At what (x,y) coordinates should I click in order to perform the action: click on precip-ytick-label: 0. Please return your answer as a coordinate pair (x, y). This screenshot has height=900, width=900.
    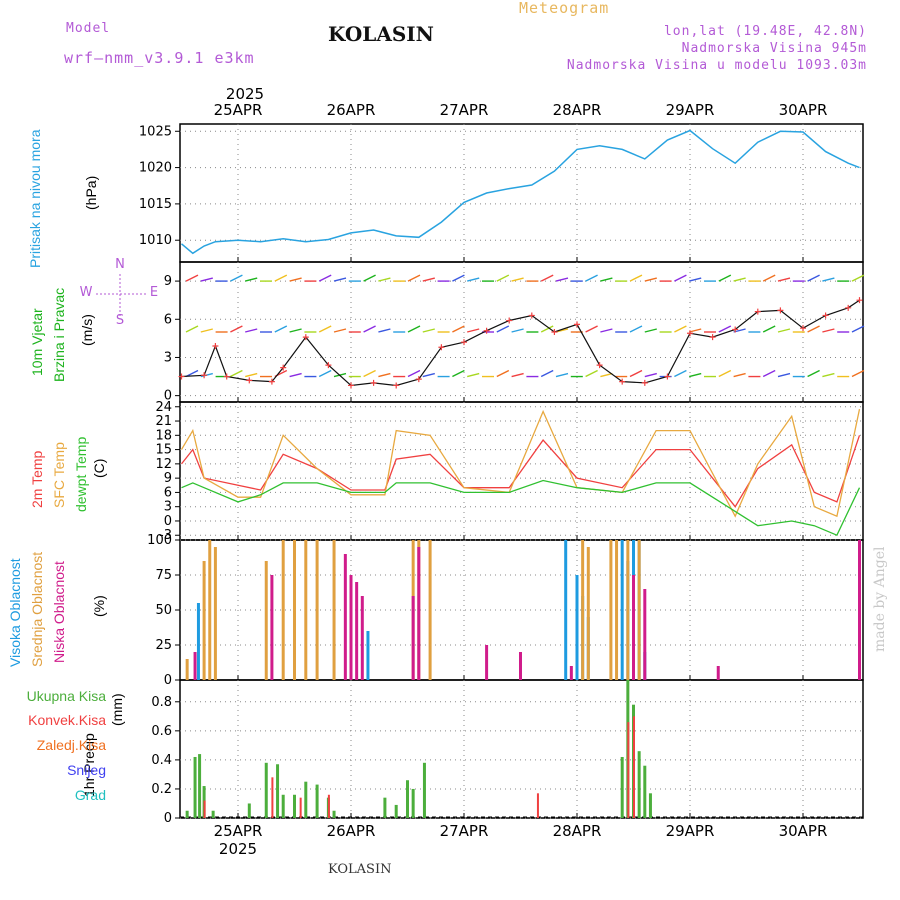
    Looking at the image, I should click on (168, 818).